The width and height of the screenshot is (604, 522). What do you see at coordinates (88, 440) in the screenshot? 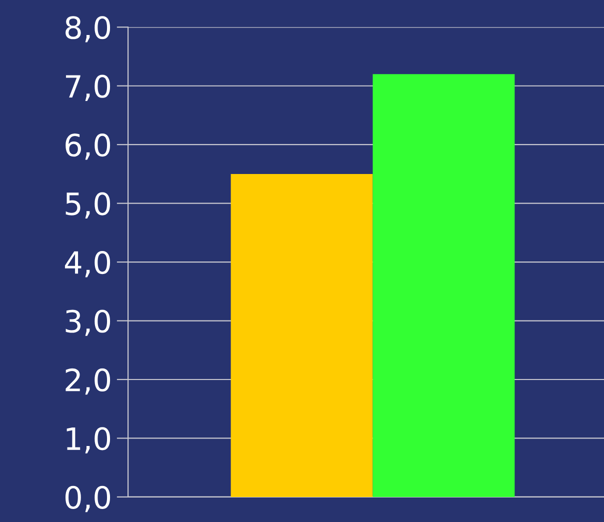
I see `y-tick-label: 1,0` at bounding box center [88, 440].